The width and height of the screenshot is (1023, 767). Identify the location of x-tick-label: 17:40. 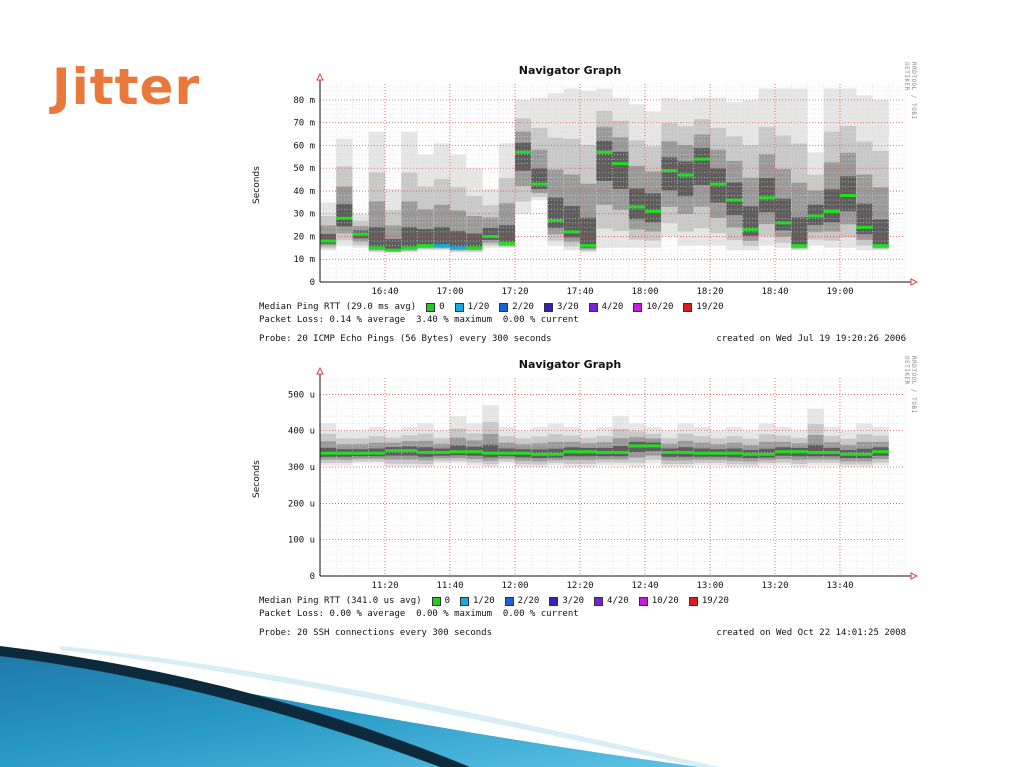
(579, 292).